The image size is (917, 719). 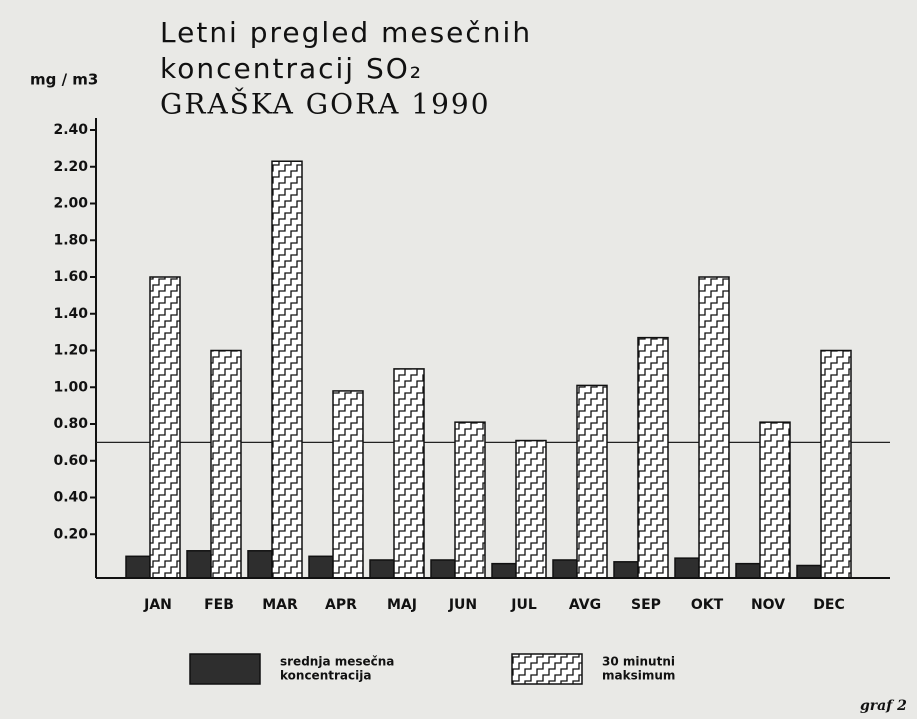 I want to click on y-tick-label: 2.20, so click(x=70, y=167).